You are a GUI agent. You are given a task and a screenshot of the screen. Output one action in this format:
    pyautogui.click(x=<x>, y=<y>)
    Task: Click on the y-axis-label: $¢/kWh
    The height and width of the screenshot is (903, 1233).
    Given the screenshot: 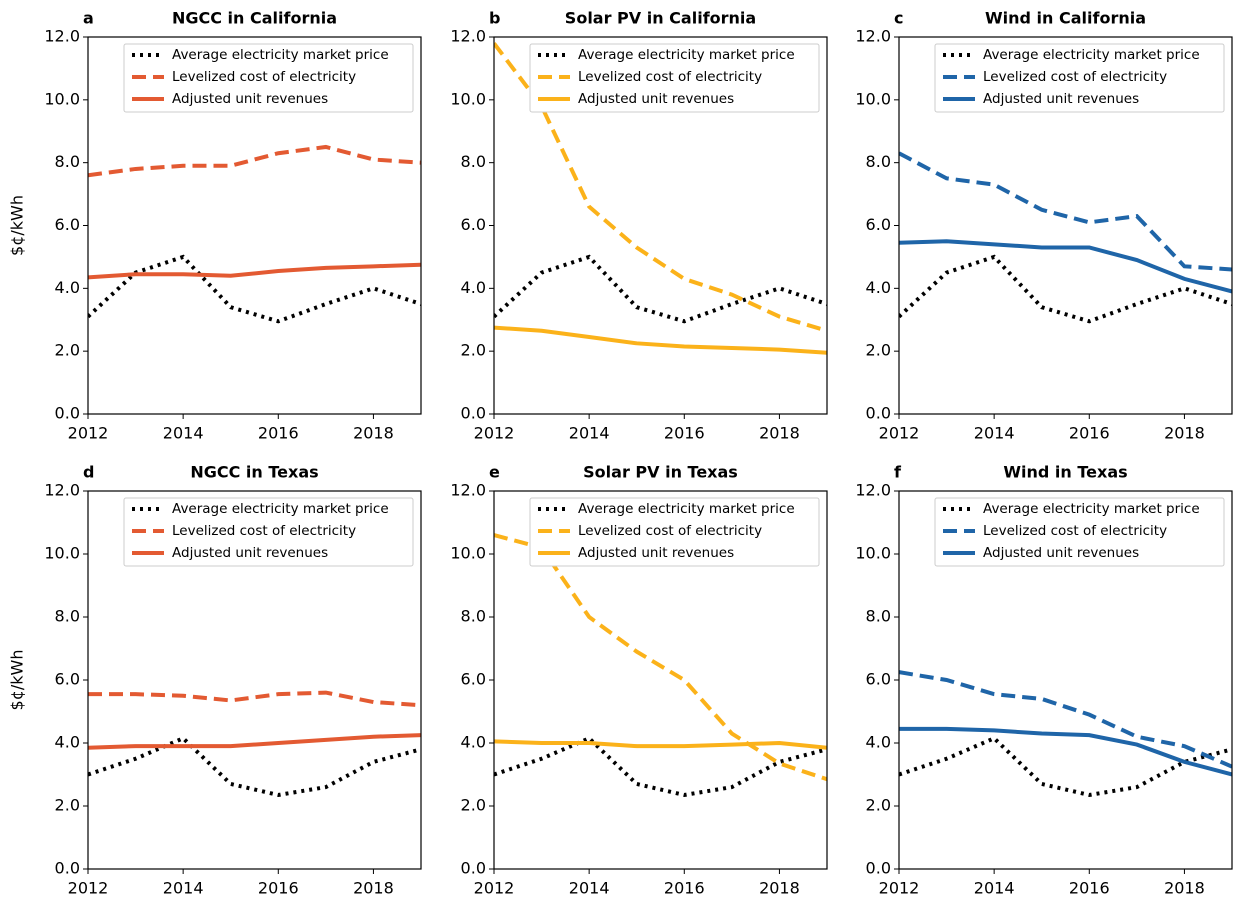 What is the action you would take?
    pyautogui.click(x=17, y=225)
    